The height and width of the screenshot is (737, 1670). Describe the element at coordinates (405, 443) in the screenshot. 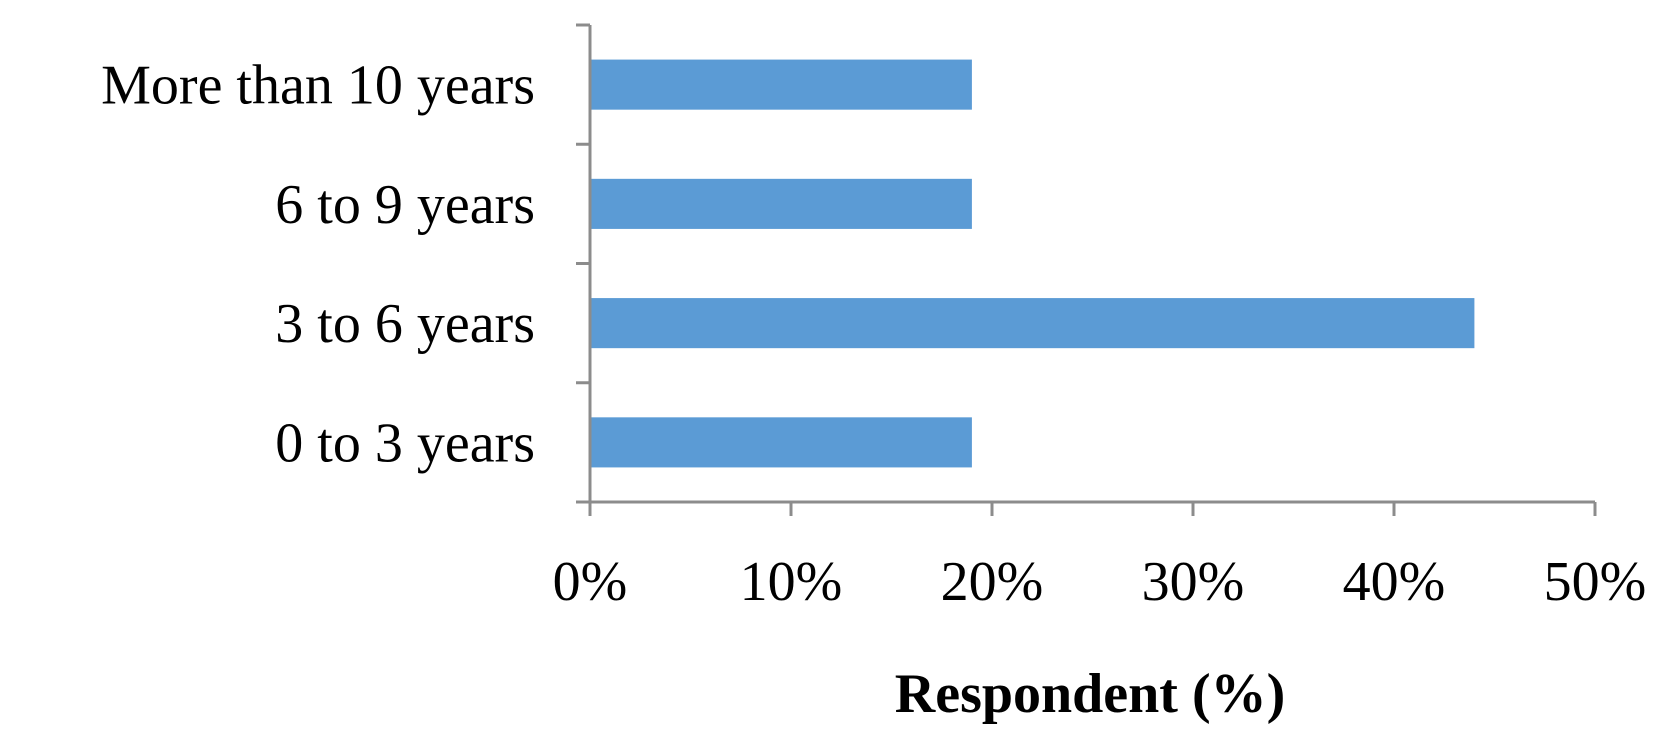

I see `category-label-0: 0 to 3 years` at that location.